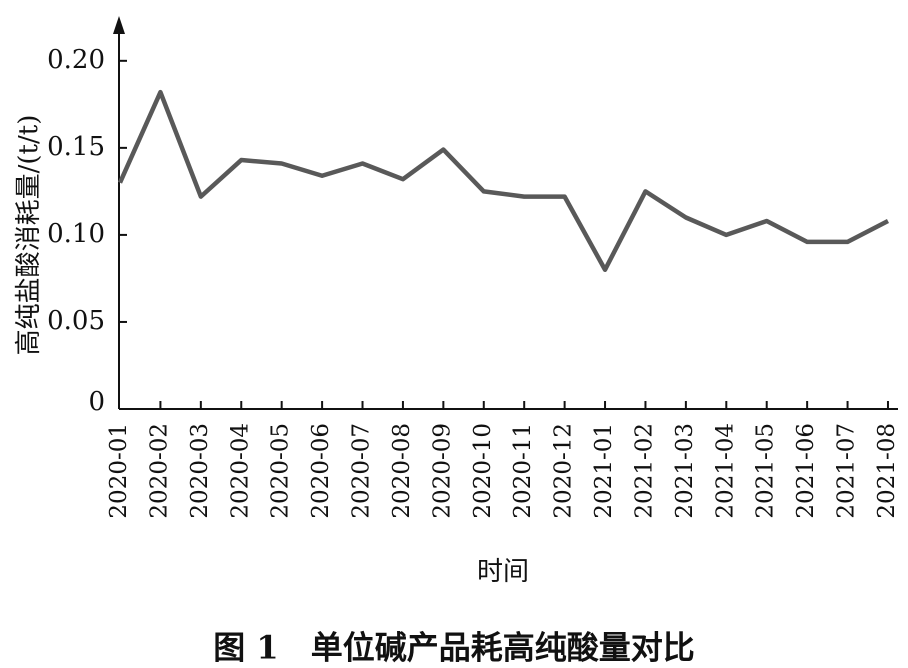 This screenshot has height=668, width=908. Describe the element at coordinates (119, 25) in the screenshot. I see `y-axis-arrow` at that location.